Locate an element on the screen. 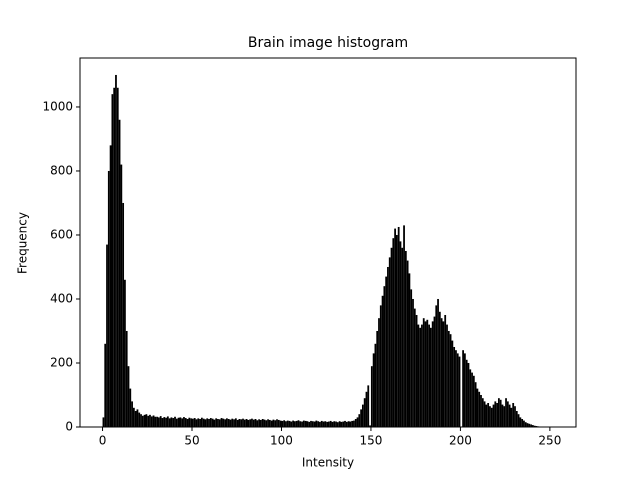 Image resolution: width=640 pixels, height=480 pixels. x-axis-label: Intensity is located at coordinates (328, 463).